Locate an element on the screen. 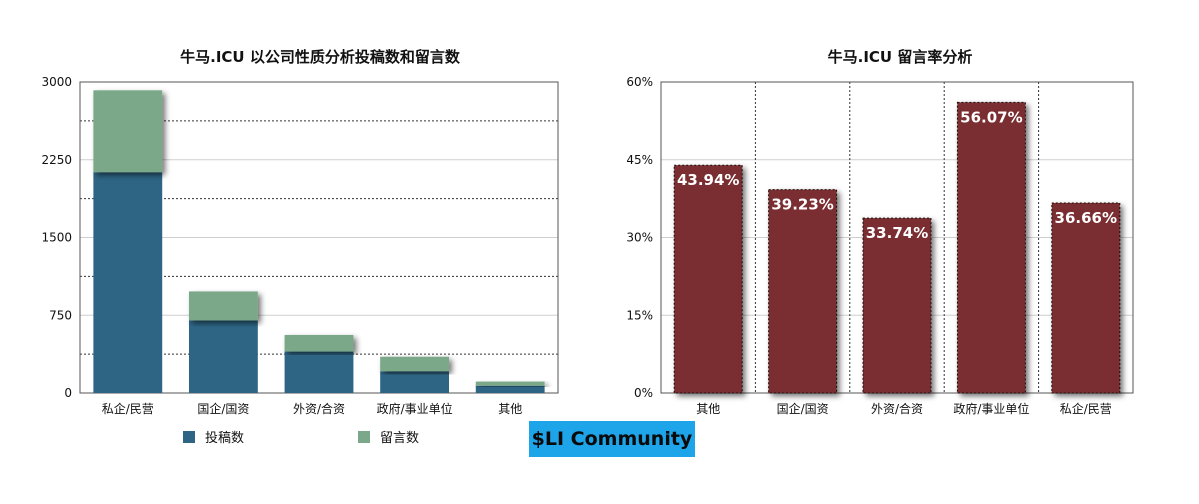 This screenshot has height=504, width=1199. right-category-label: 政府/事业单位 is located at coordinates (991, 408).